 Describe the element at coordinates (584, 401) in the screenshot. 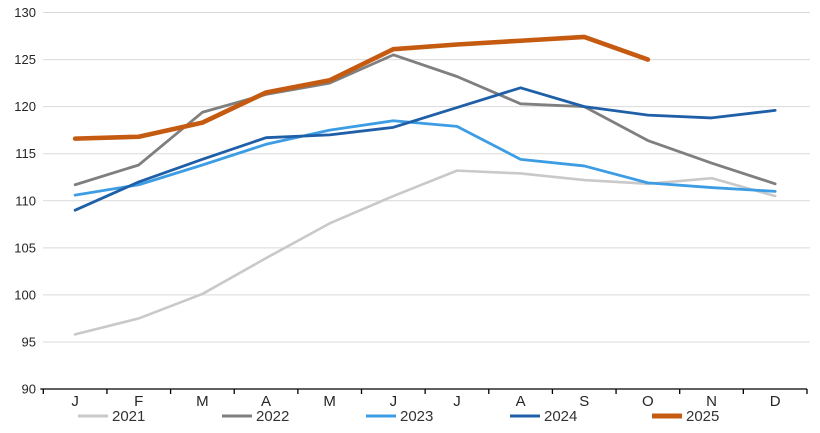

I see `x-axis-month-label: S` at that location.